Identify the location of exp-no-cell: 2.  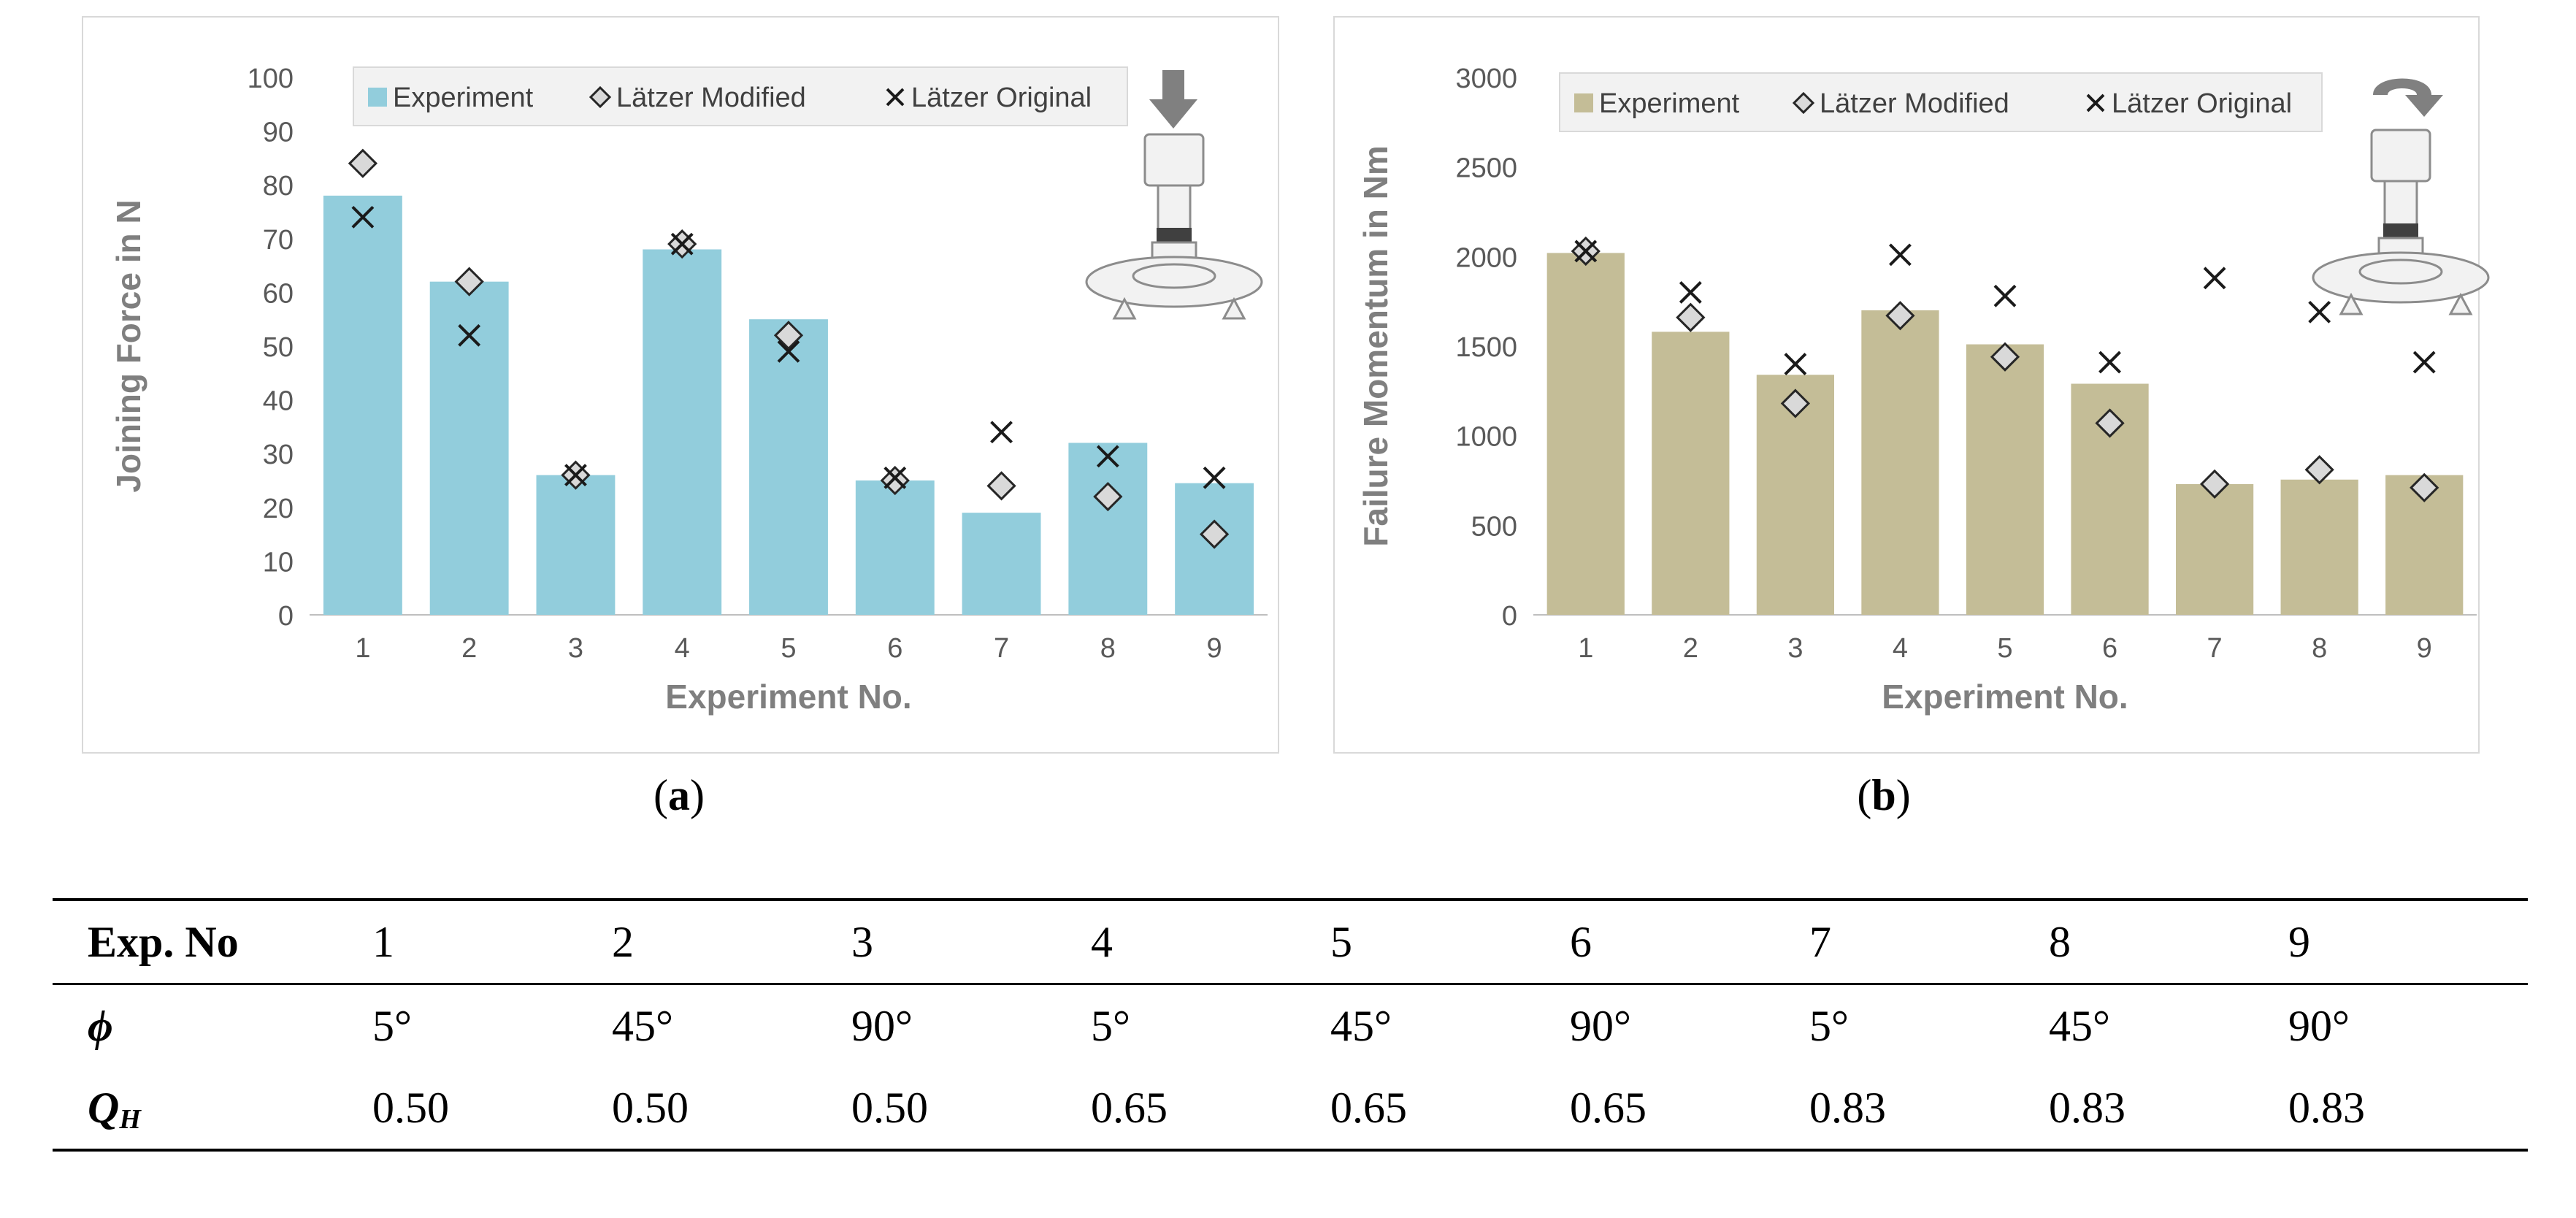
(731, 942).